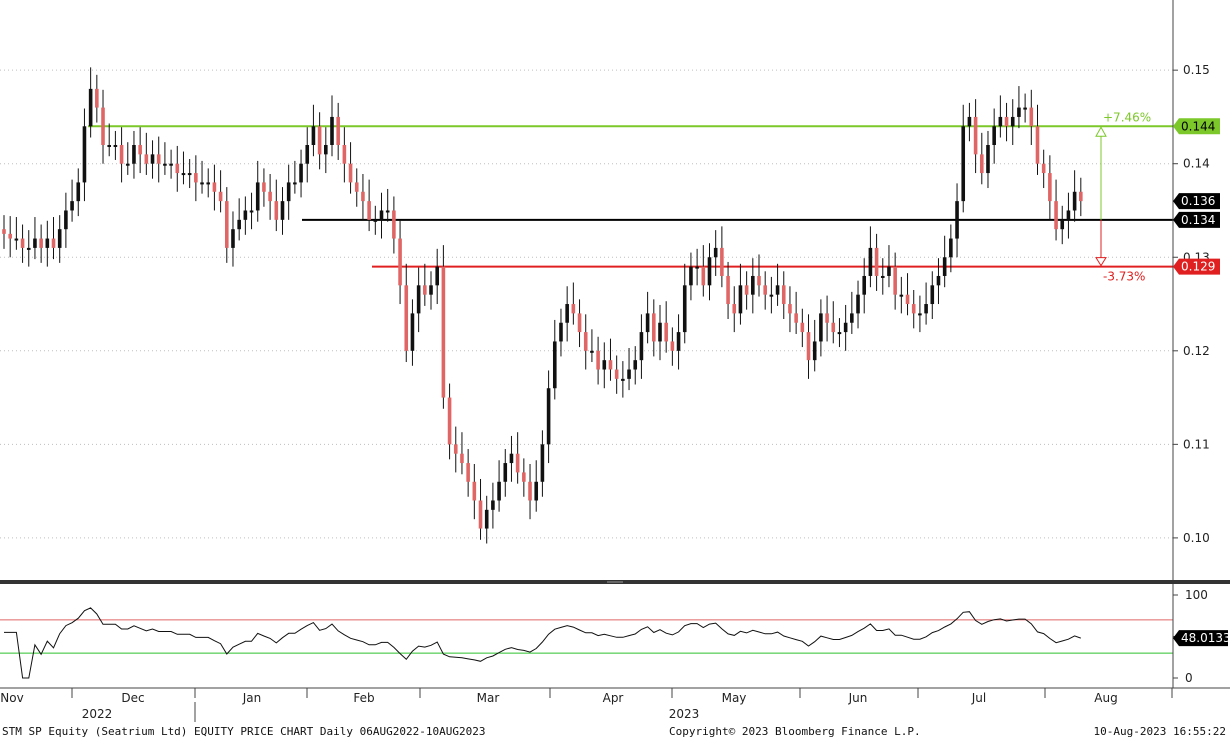  Describe the element at coordinates (1196, 70) in the screenshot. I see `price-tick-label: 0.15` at that location.